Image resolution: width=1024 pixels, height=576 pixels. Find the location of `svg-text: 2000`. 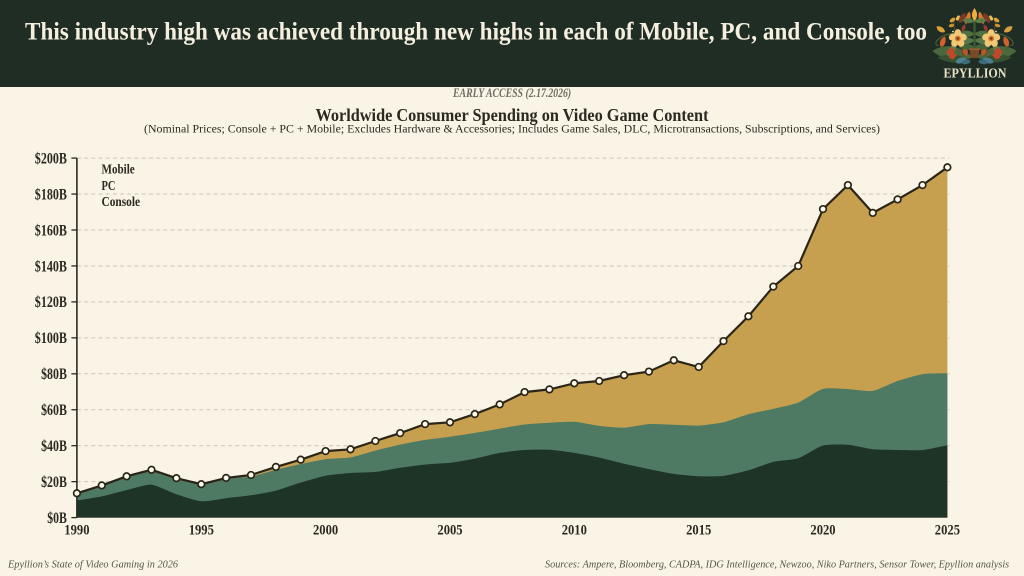

svg-text: 2000 is located at coordinates (325, 530).